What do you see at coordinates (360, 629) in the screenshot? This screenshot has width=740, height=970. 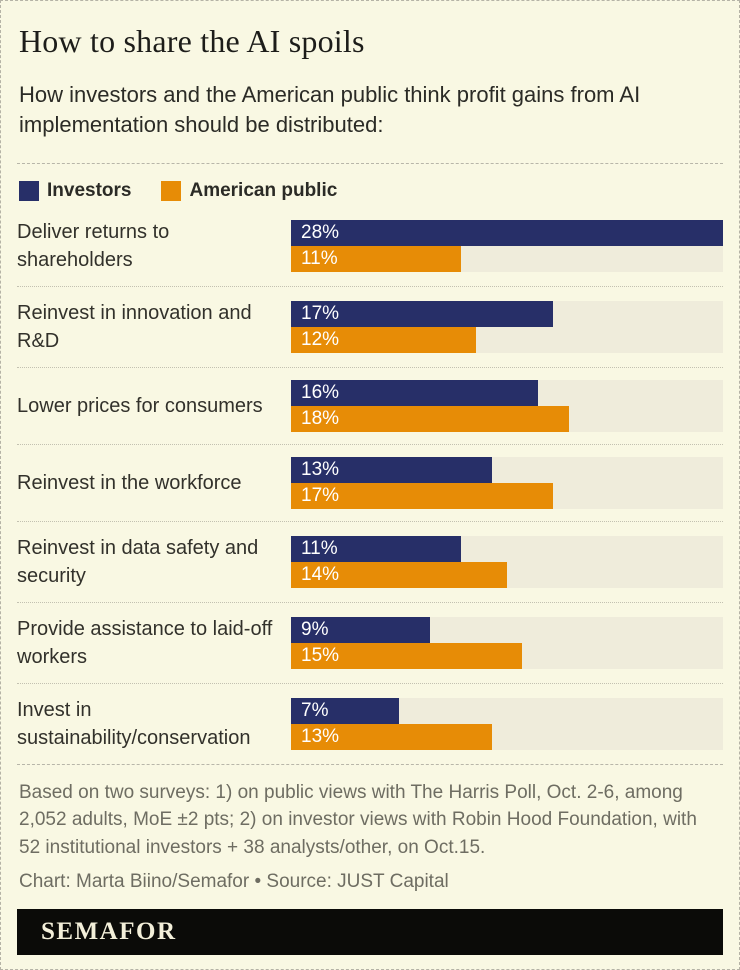 I see `investors-bar: 9%` at bounding box center [360, 629].